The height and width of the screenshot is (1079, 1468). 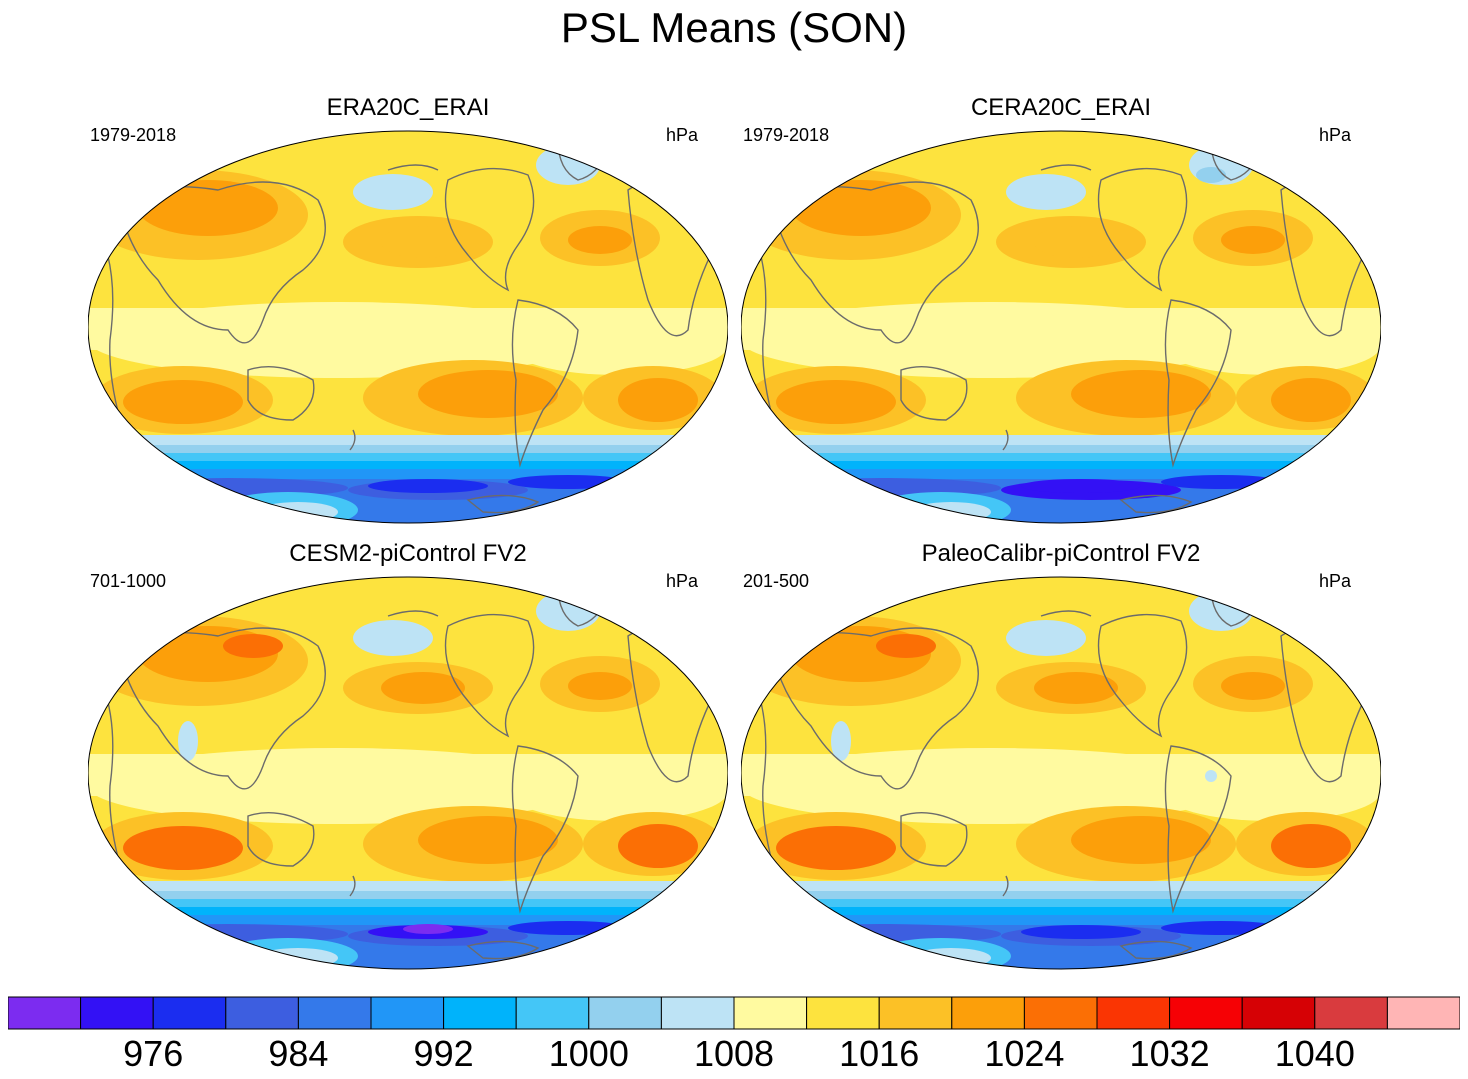 I want to click on panel-title: CESM2-piControl FV2, so click(x=408, y=553).